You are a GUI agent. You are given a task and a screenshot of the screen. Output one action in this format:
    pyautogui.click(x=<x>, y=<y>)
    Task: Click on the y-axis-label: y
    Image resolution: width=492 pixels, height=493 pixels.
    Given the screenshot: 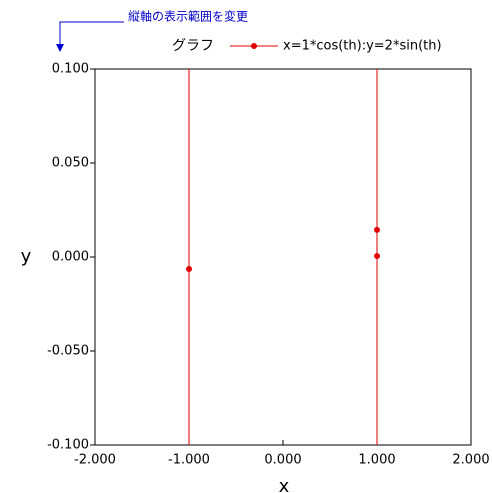 What is the action you would take?
    pyautogui.click(x=26, y=256)
    